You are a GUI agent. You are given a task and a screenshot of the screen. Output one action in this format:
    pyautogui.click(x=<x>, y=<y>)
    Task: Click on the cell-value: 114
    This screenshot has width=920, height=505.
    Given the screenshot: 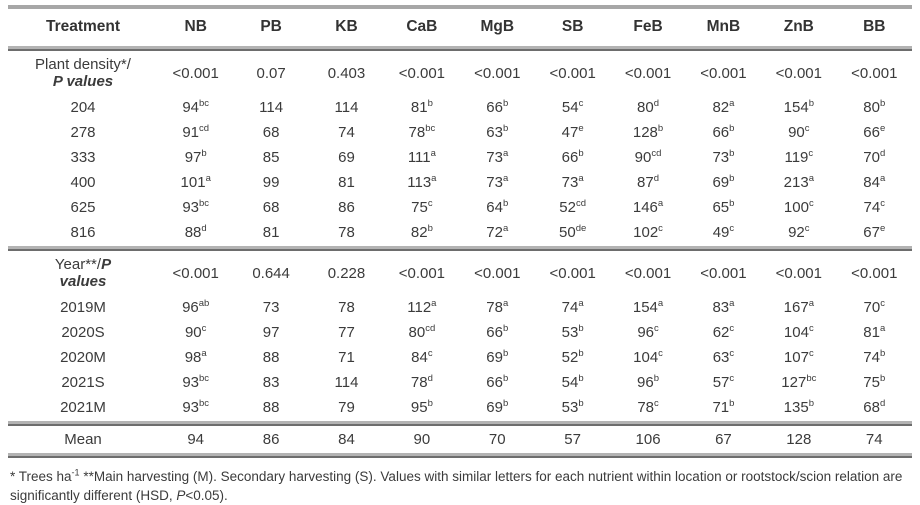 What is the action you would take?
    pyautogui.click(x=346, y=382)
    